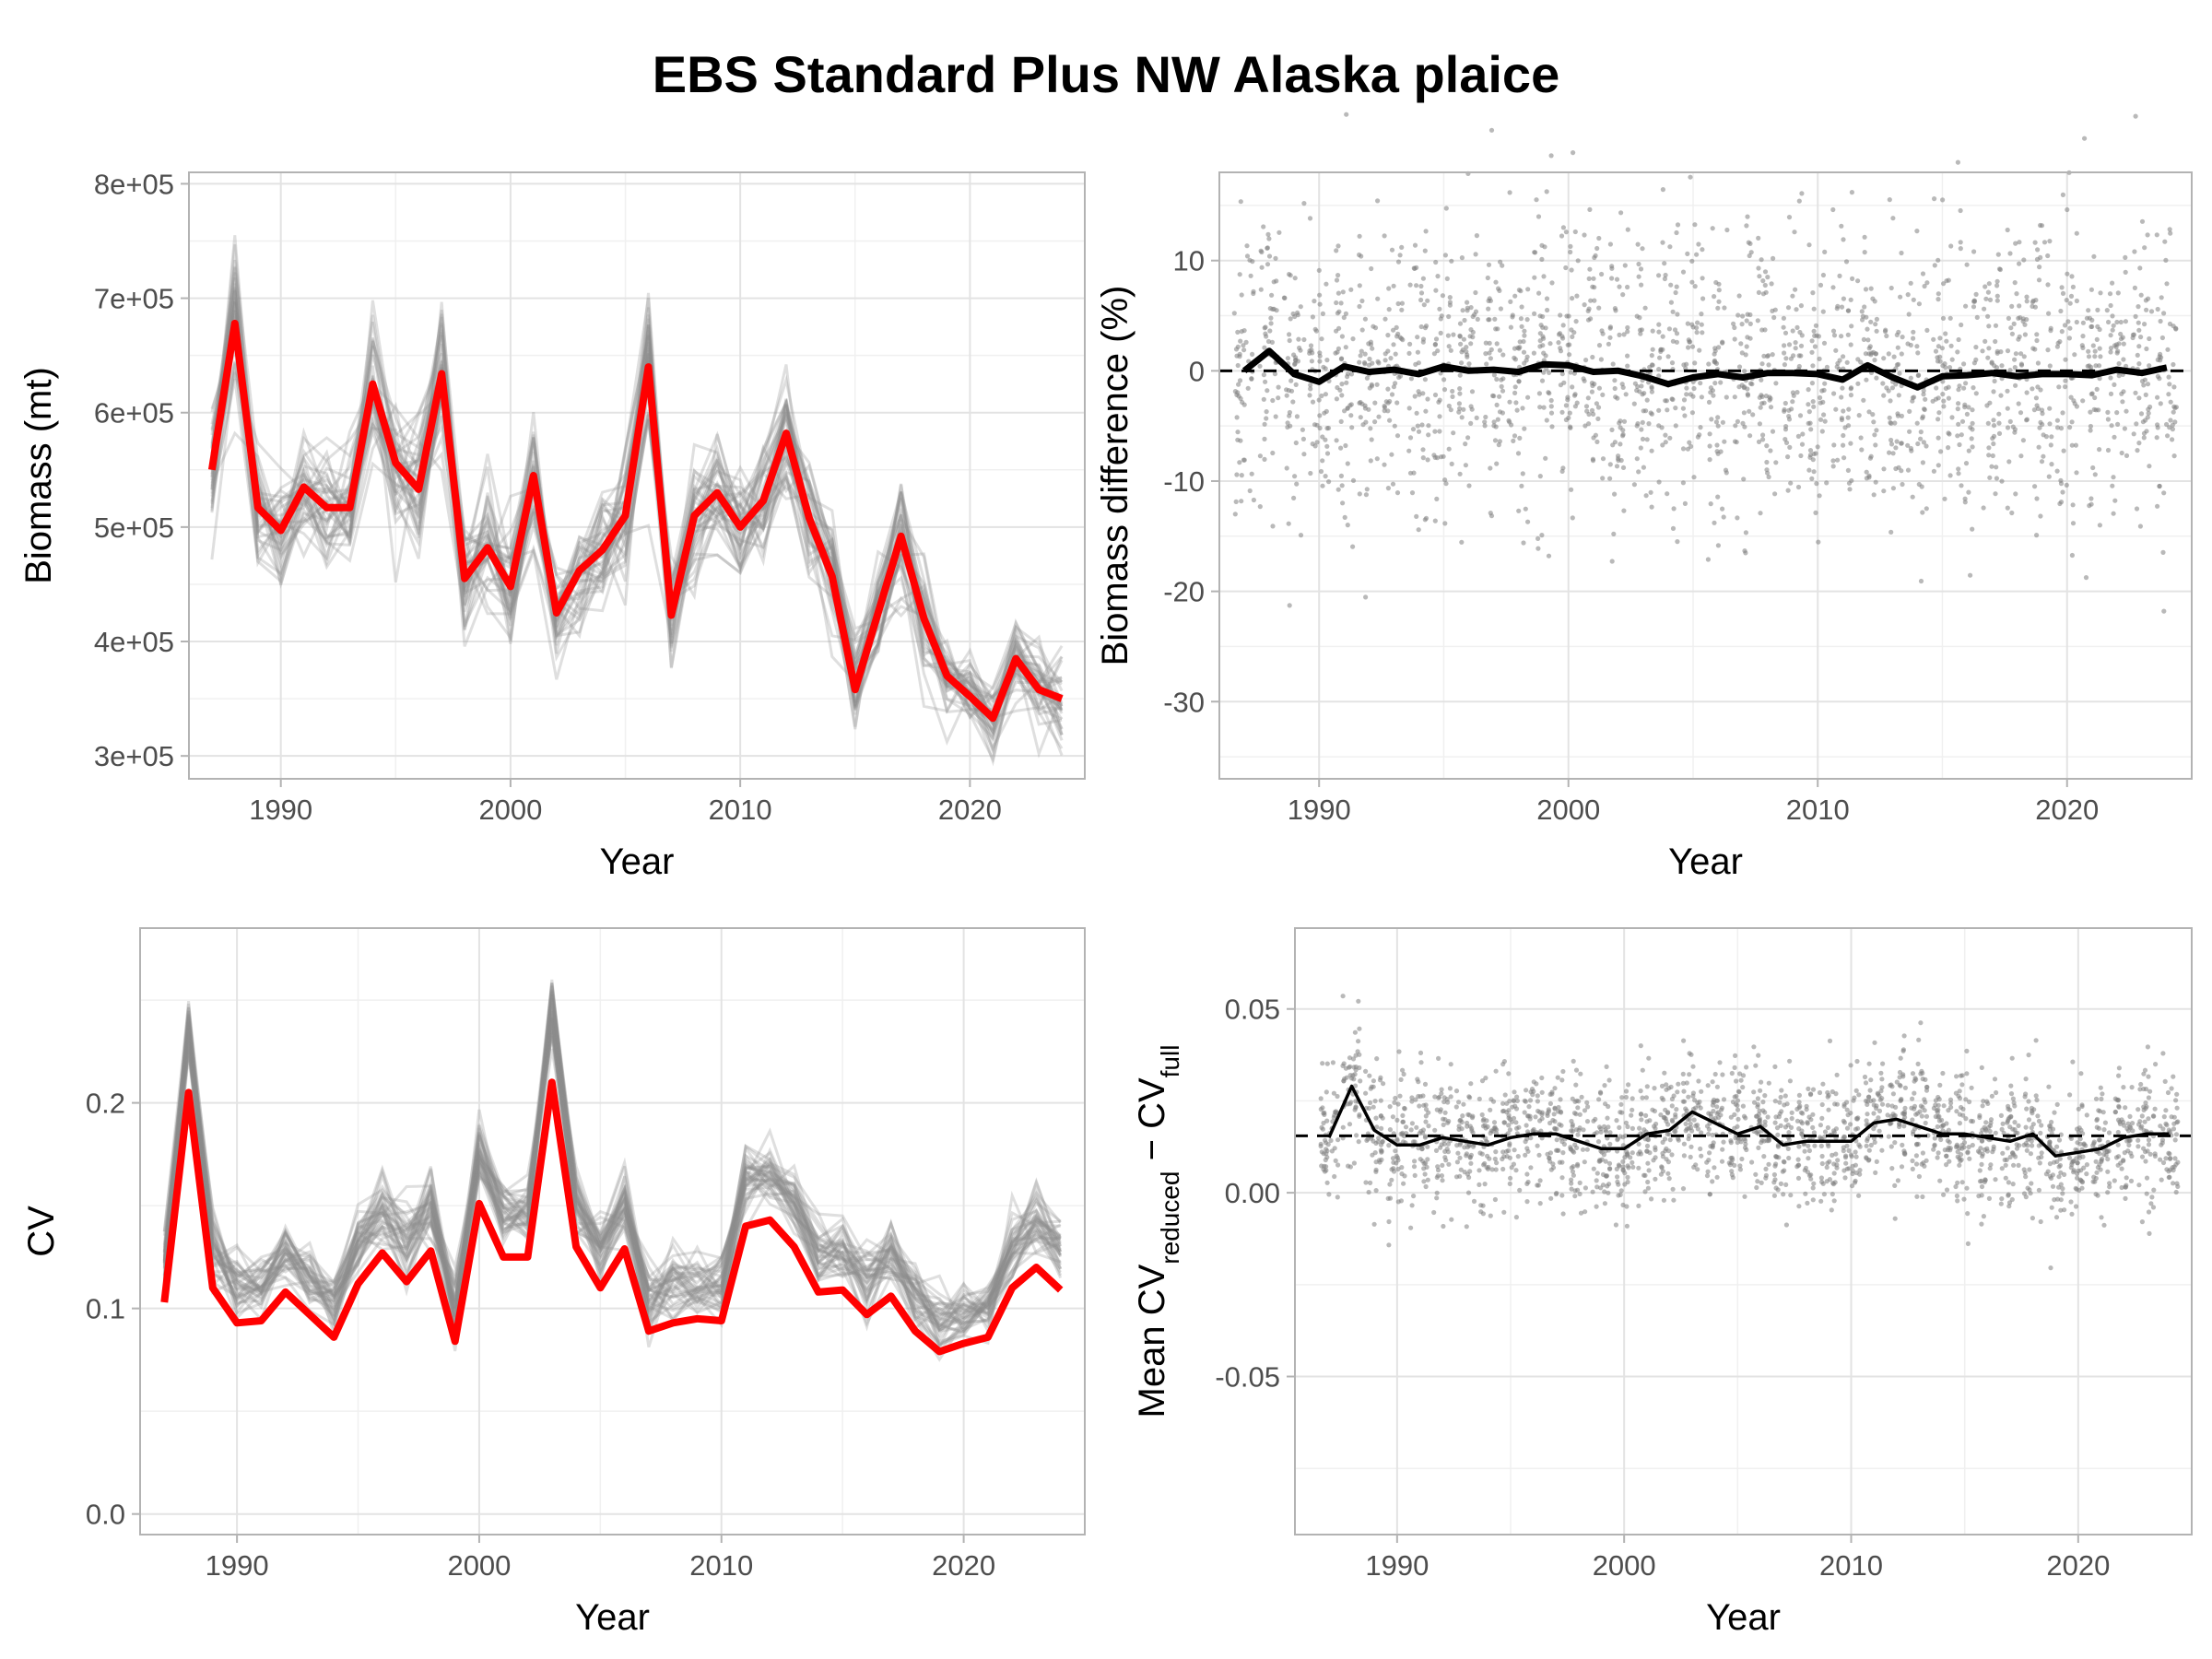 This screenshot has width=2212, height=1659. Describe the element at coordinates (1397, 1565) in the screenshot. I see `x-tick-label: 1990` at that location.